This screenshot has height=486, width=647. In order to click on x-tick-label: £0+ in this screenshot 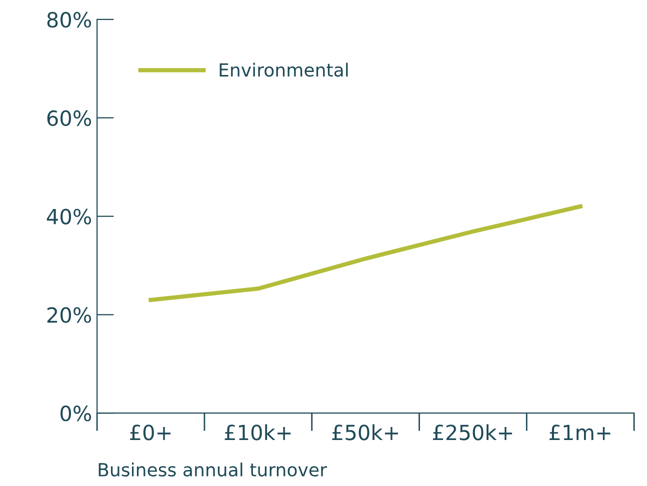, I will do `click(150, 432)`.